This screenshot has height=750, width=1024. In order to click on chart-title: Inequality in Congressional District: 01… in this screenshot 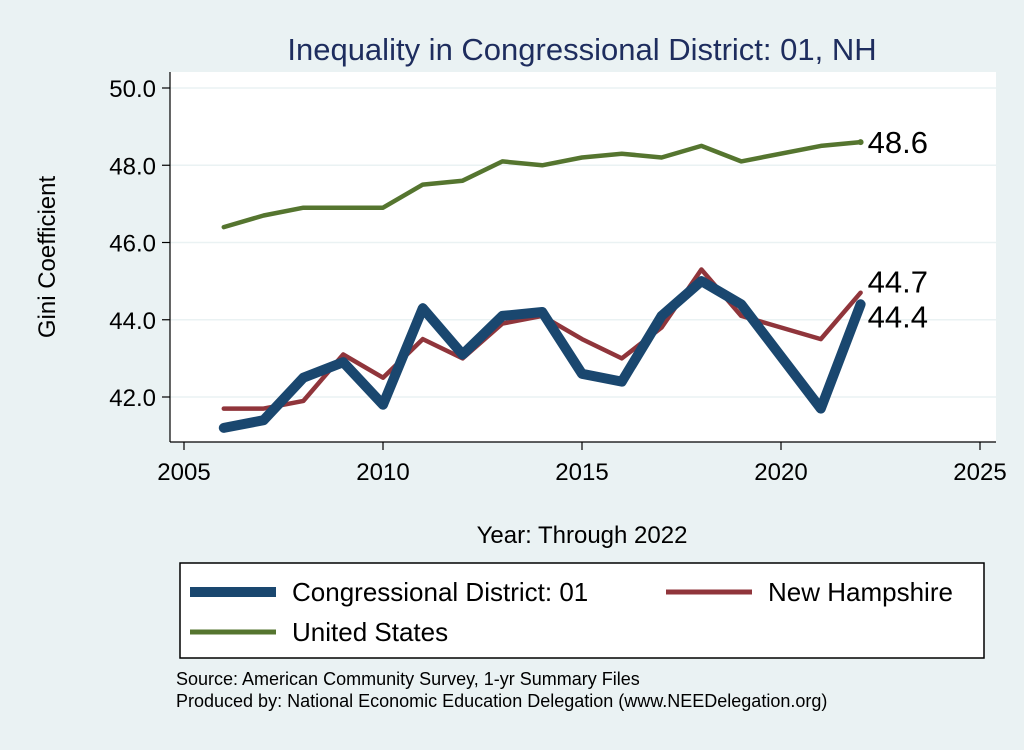, I will do `click(581, 49)`.